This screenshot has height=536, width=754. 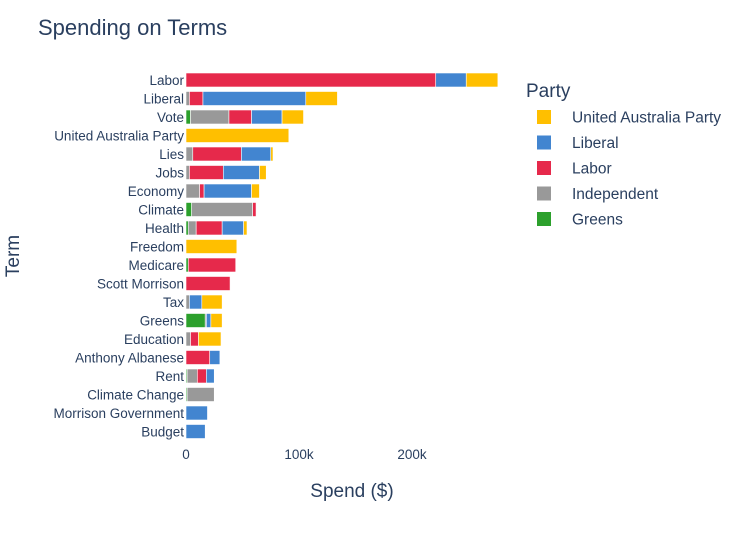 What do you see at coordinates (196, 413) in the screenshot?
I see `bar-morrison-government-liberal` at bounding box center [196, 413].